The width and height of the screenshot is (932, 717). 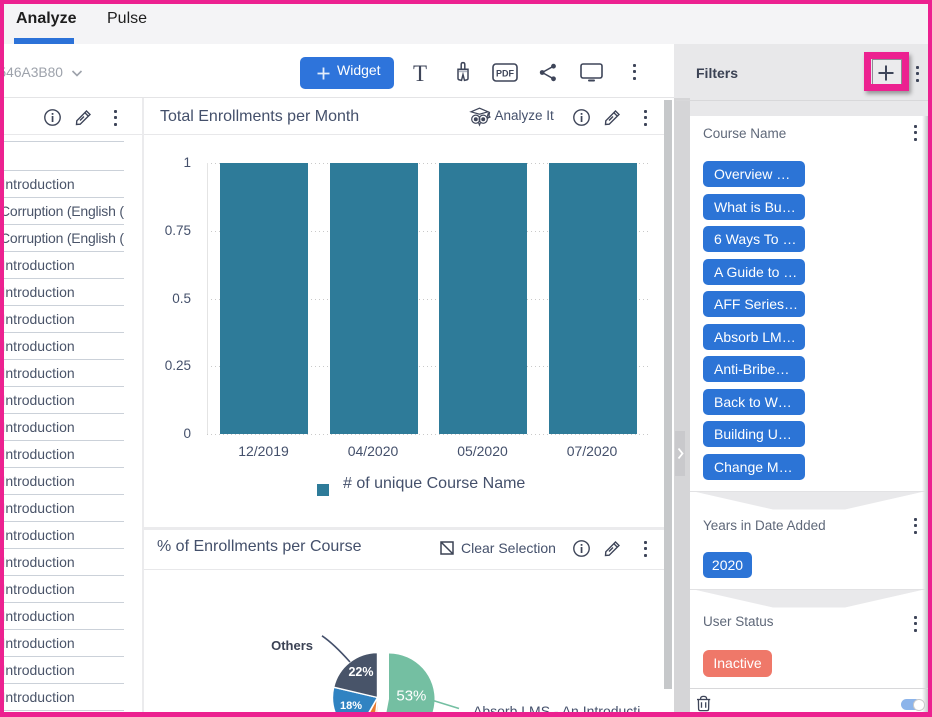 I want to click on svg-text: PDF, so click(x=505, y=74).